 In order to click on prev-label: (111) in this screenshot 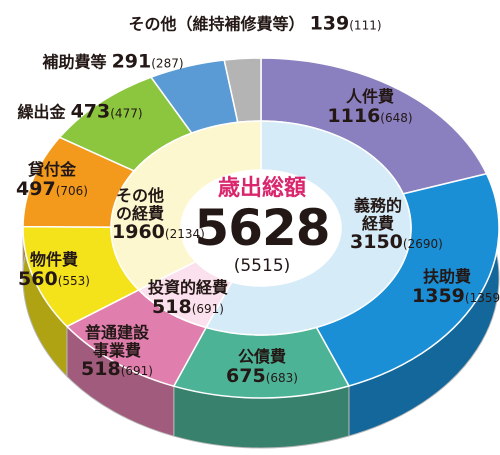, I will do `click(365, 25)`.